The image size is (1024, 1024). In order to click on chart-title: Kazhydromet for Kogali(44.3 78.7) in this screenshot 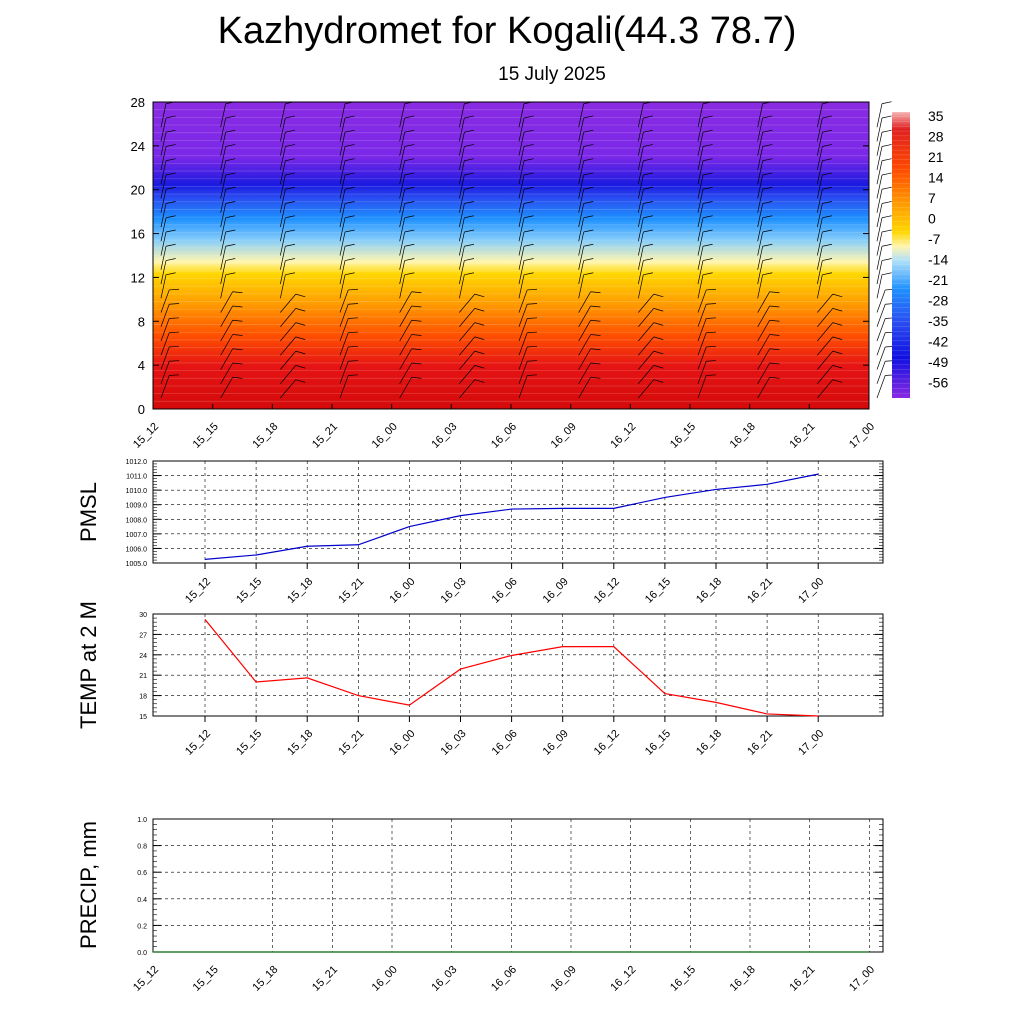, I will do `click(507, 31)`.